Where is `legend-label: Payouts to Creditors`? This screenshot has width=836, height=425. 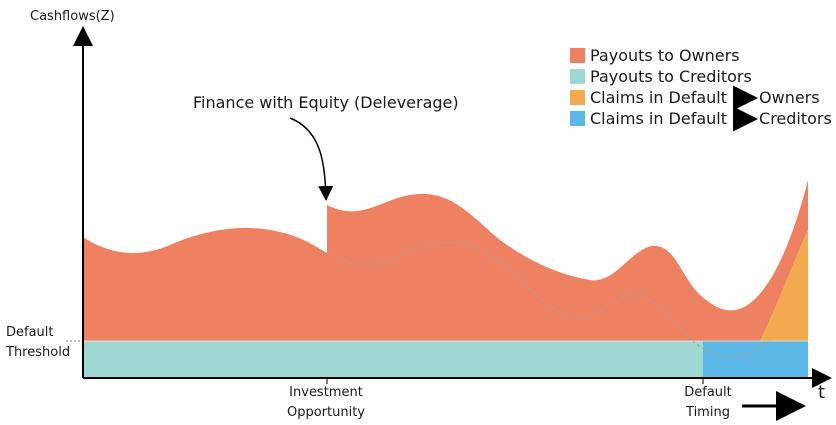
legend-label: Payouts to Creditors is located at coordinates (671, 76).